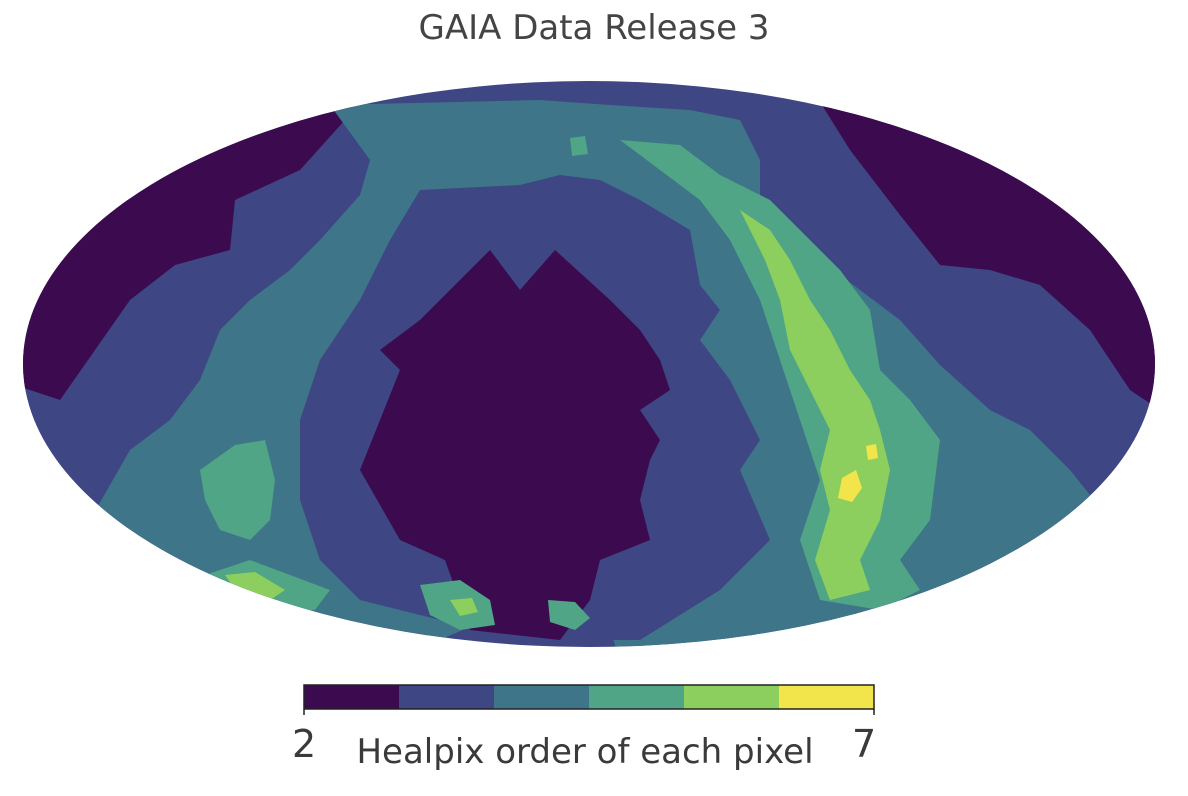 The width and height of the screenshot is (1188, 796). Describe the element at coordinates (515, 445) in the screenshot. I see `region-order-2-center` at that location.